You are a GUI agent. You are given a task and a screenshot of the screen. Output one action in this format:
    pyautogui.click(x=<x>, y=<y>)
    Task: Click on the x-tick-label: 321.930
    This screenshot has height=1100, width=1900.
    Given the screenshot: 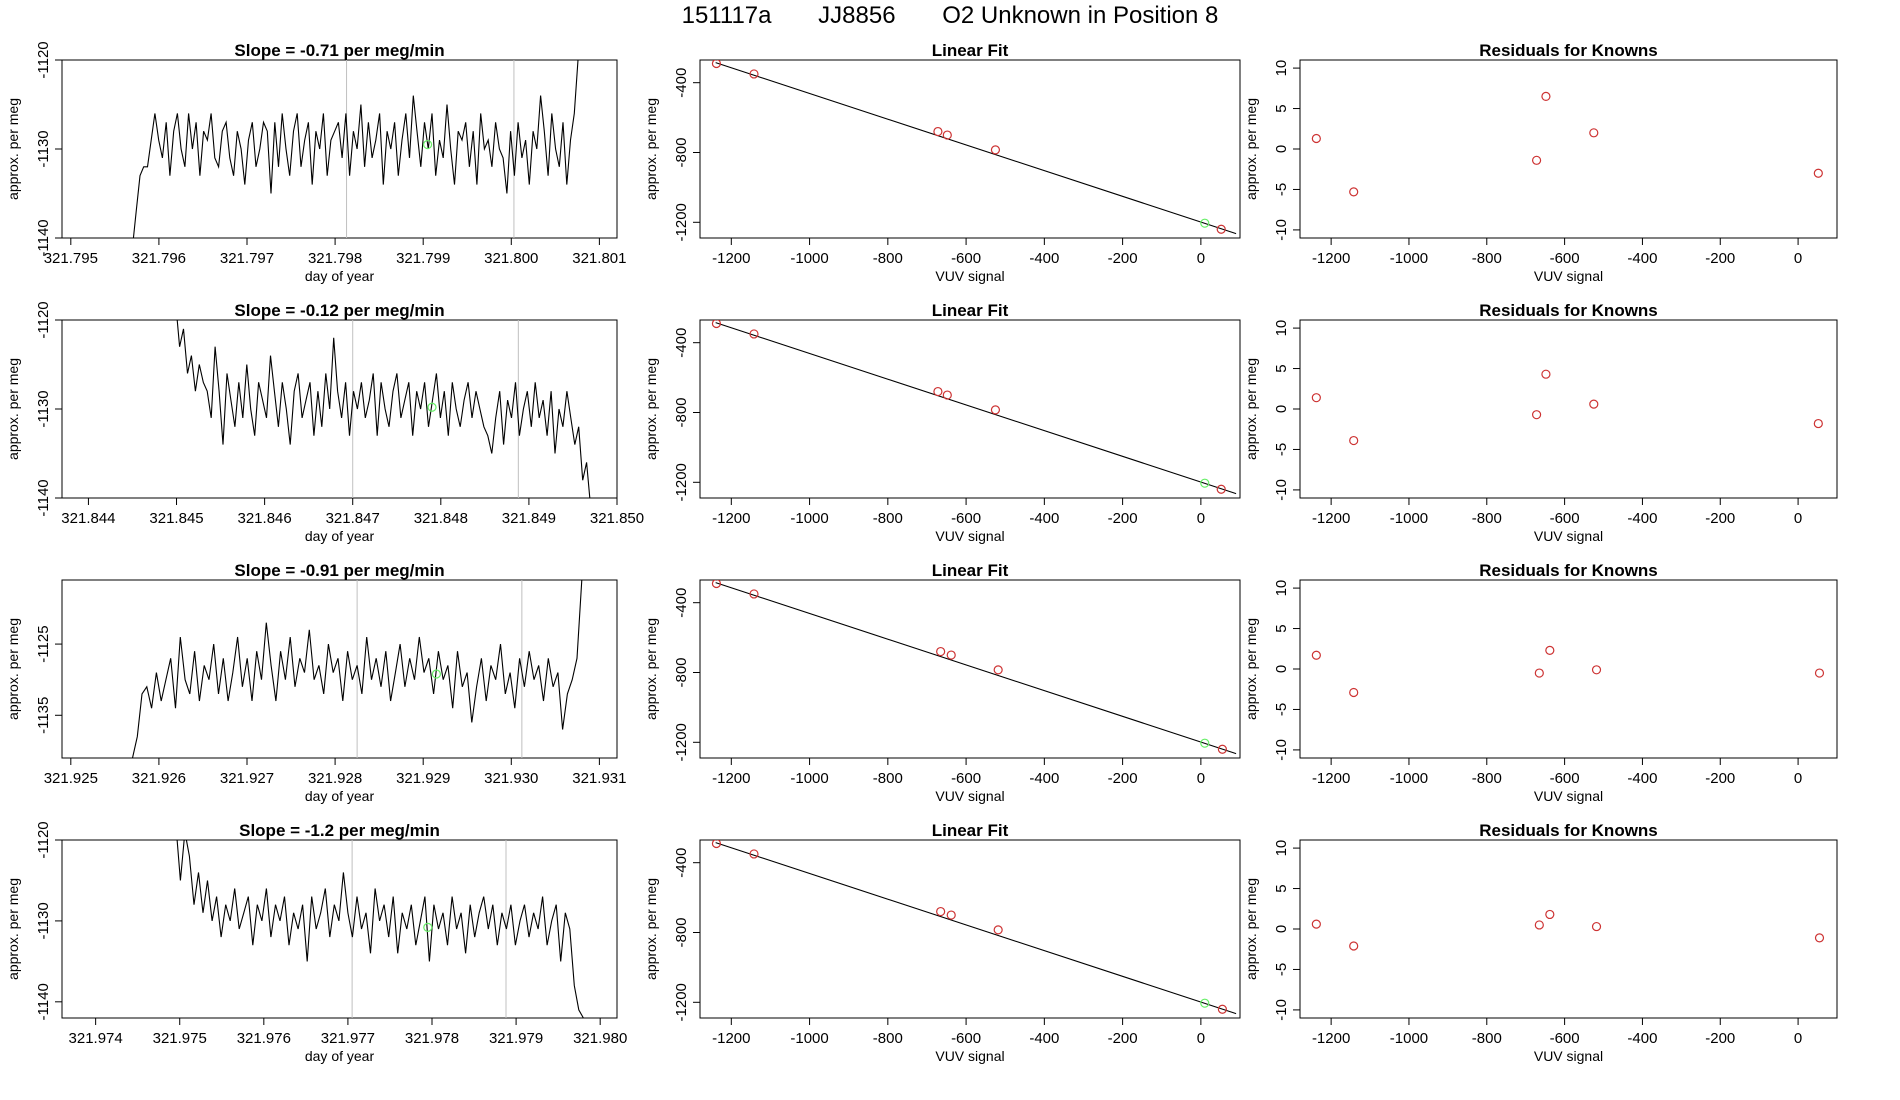 What is the action you would take?
    pyautogui.click(x=511, y=778)
    